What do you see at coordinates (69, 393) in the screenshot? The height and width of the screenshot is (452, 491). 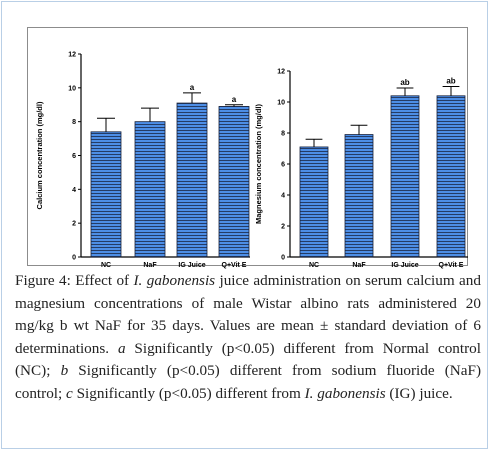 I see `significance-letter: c` at bounding box center [69, 393].